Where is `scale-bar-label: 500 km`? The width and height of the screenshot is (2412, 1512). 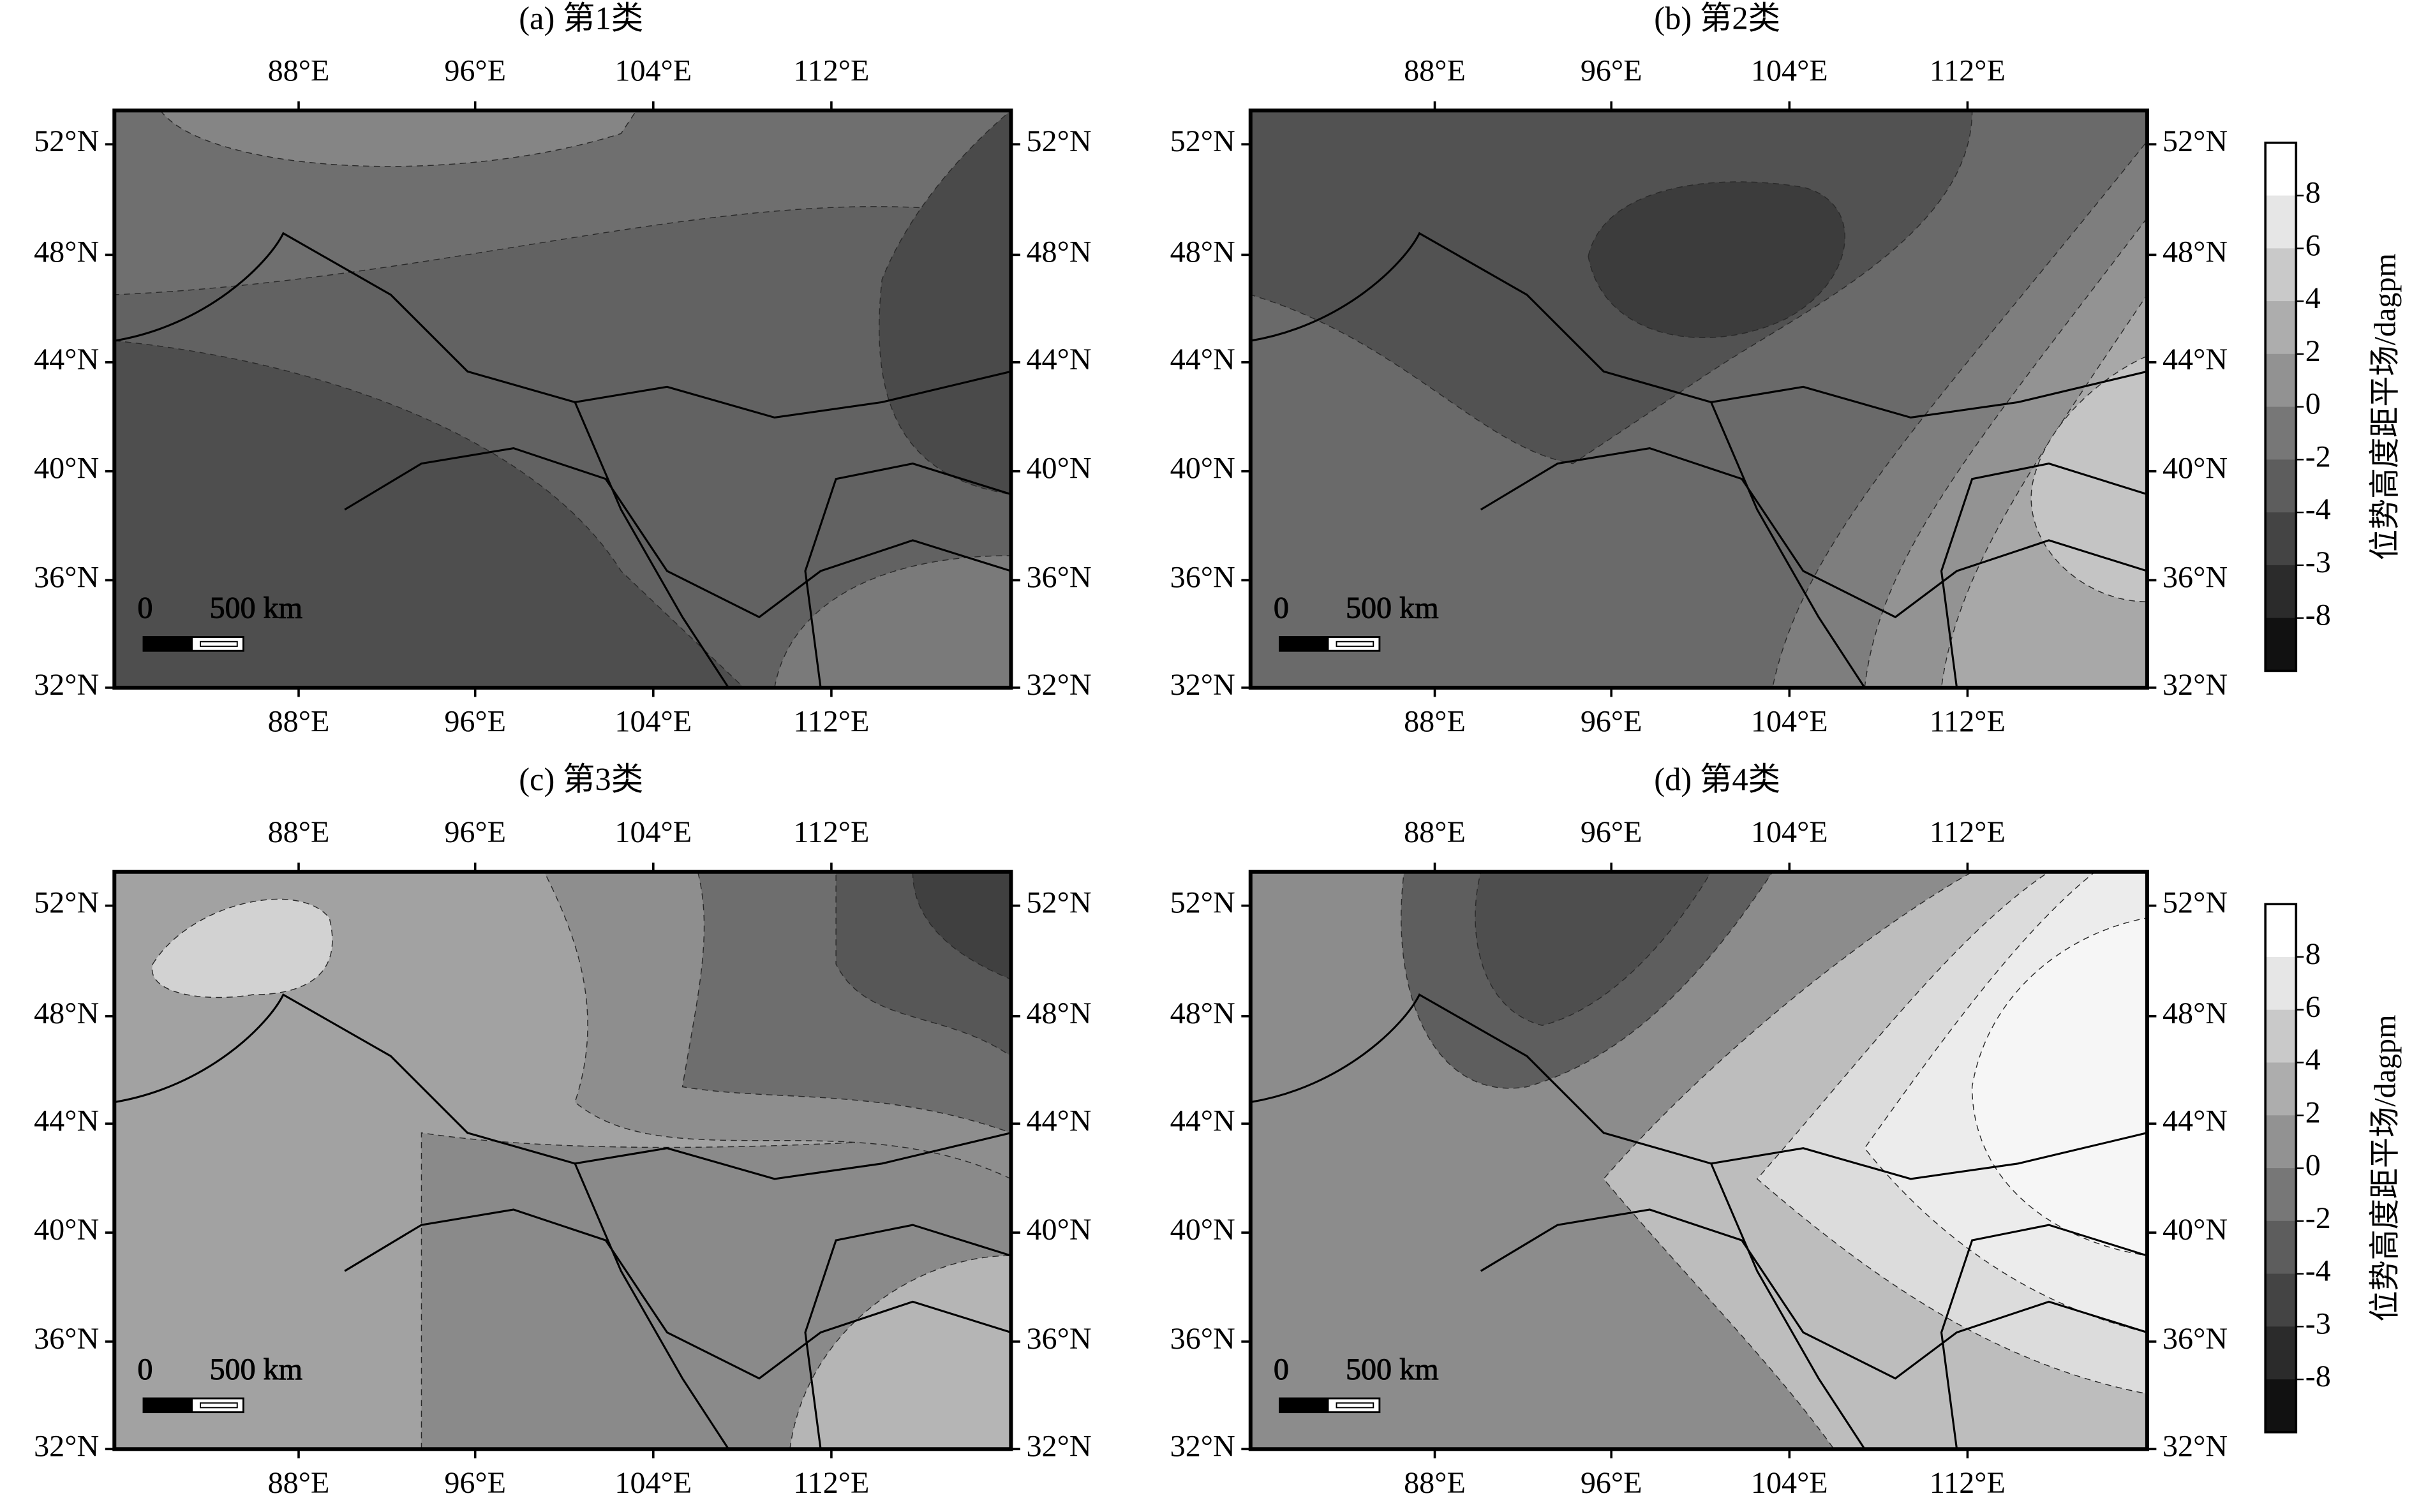 scale-bar-label: 500 km is located at coordinates (1392, 608).